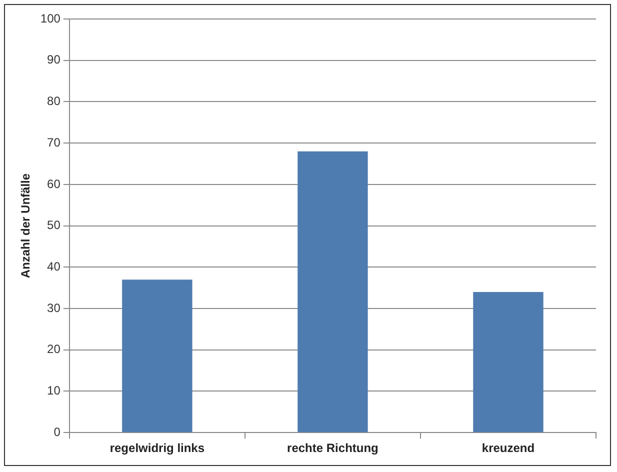 The height and width of the screenshot is (472, 617). I want to click on x-tick-label: rechte Richtung, so click(332, 448).